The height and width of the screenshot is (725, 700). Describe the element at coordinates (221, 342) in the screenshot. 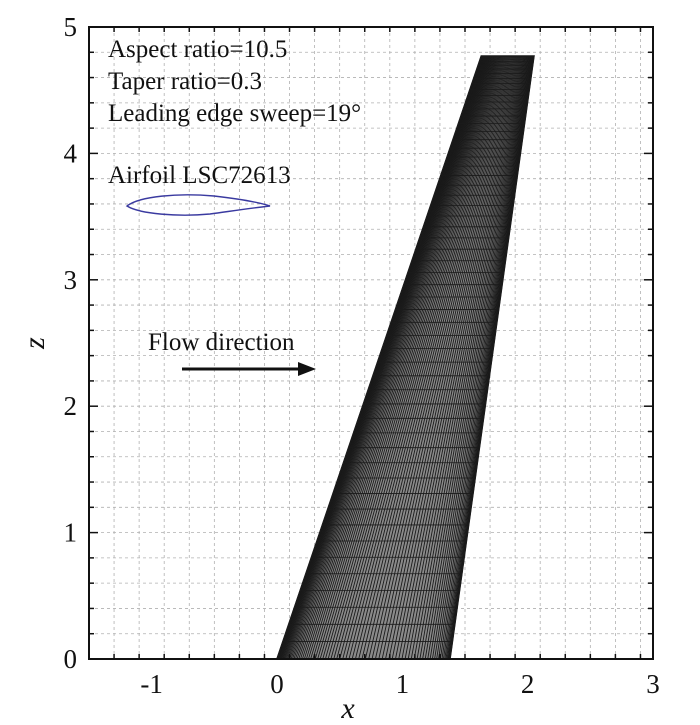

I see `flow-direction-label: Flow direction` at that location.